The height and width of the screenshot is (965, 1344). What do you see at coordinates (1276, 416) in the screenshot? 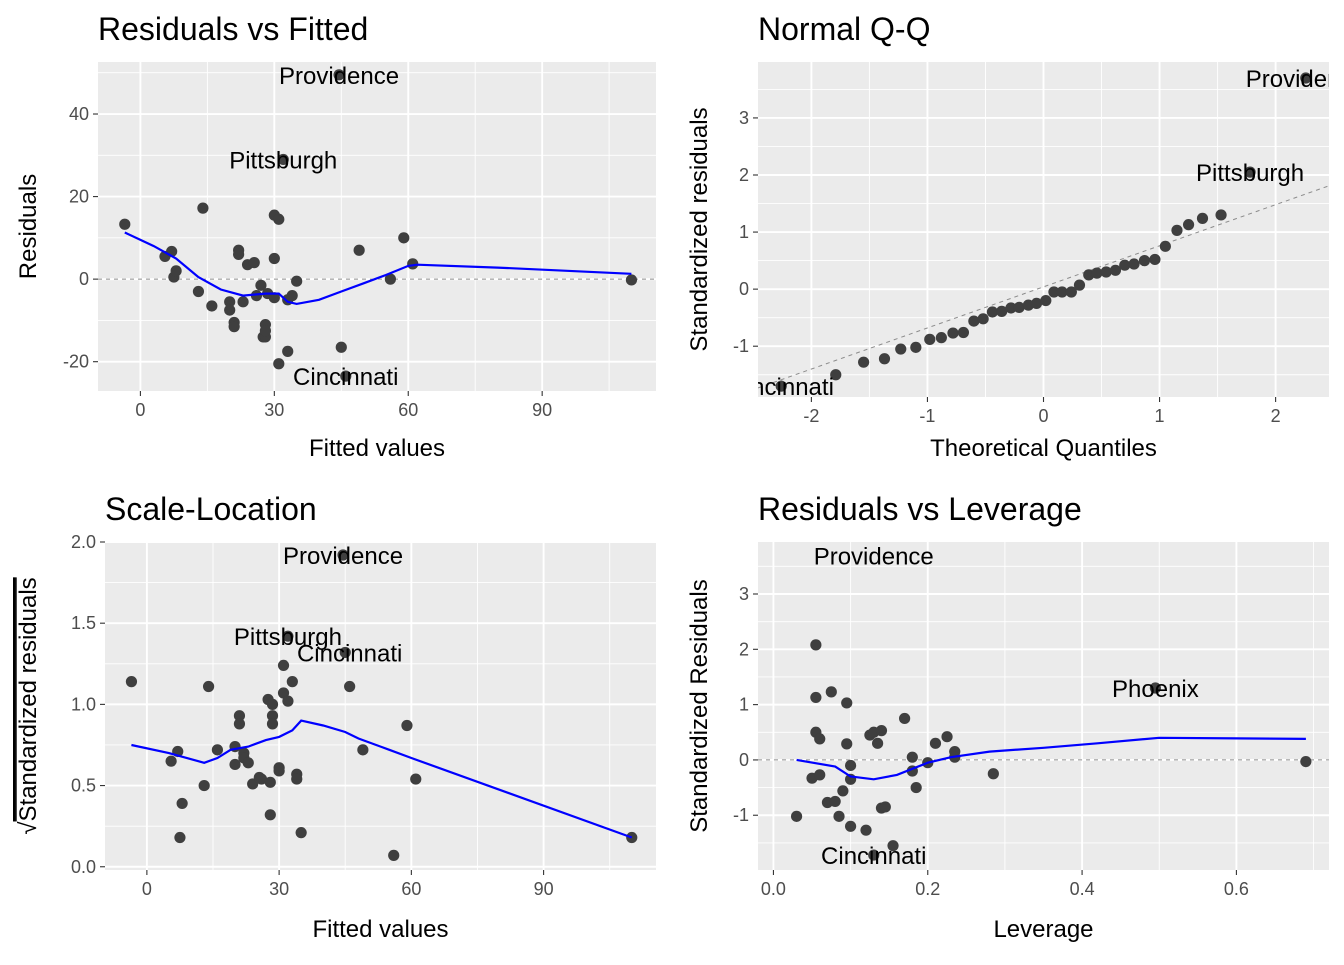
I see `x-tick-label: 2` at bounding box center [1276, 416].